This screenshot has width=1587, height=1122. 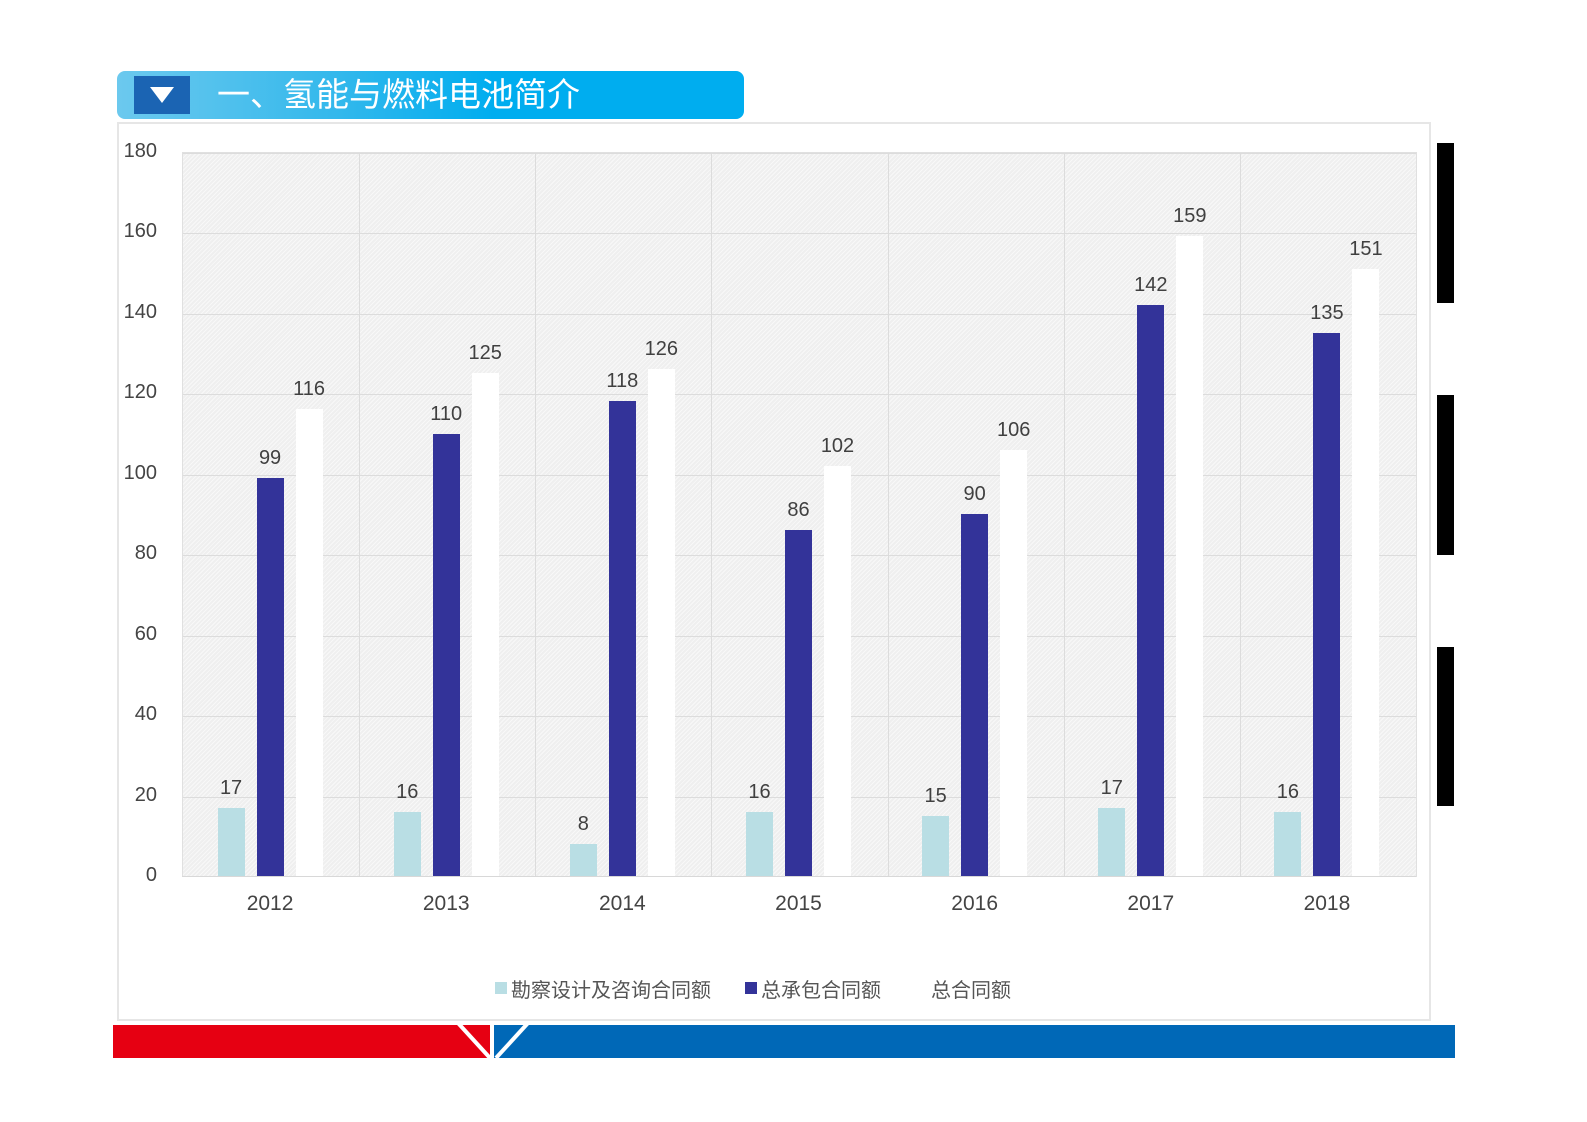 What do you see at coordinates (446, 413) in the screenshot?
I see `data-label: 110` at bounding box center [446, 413].